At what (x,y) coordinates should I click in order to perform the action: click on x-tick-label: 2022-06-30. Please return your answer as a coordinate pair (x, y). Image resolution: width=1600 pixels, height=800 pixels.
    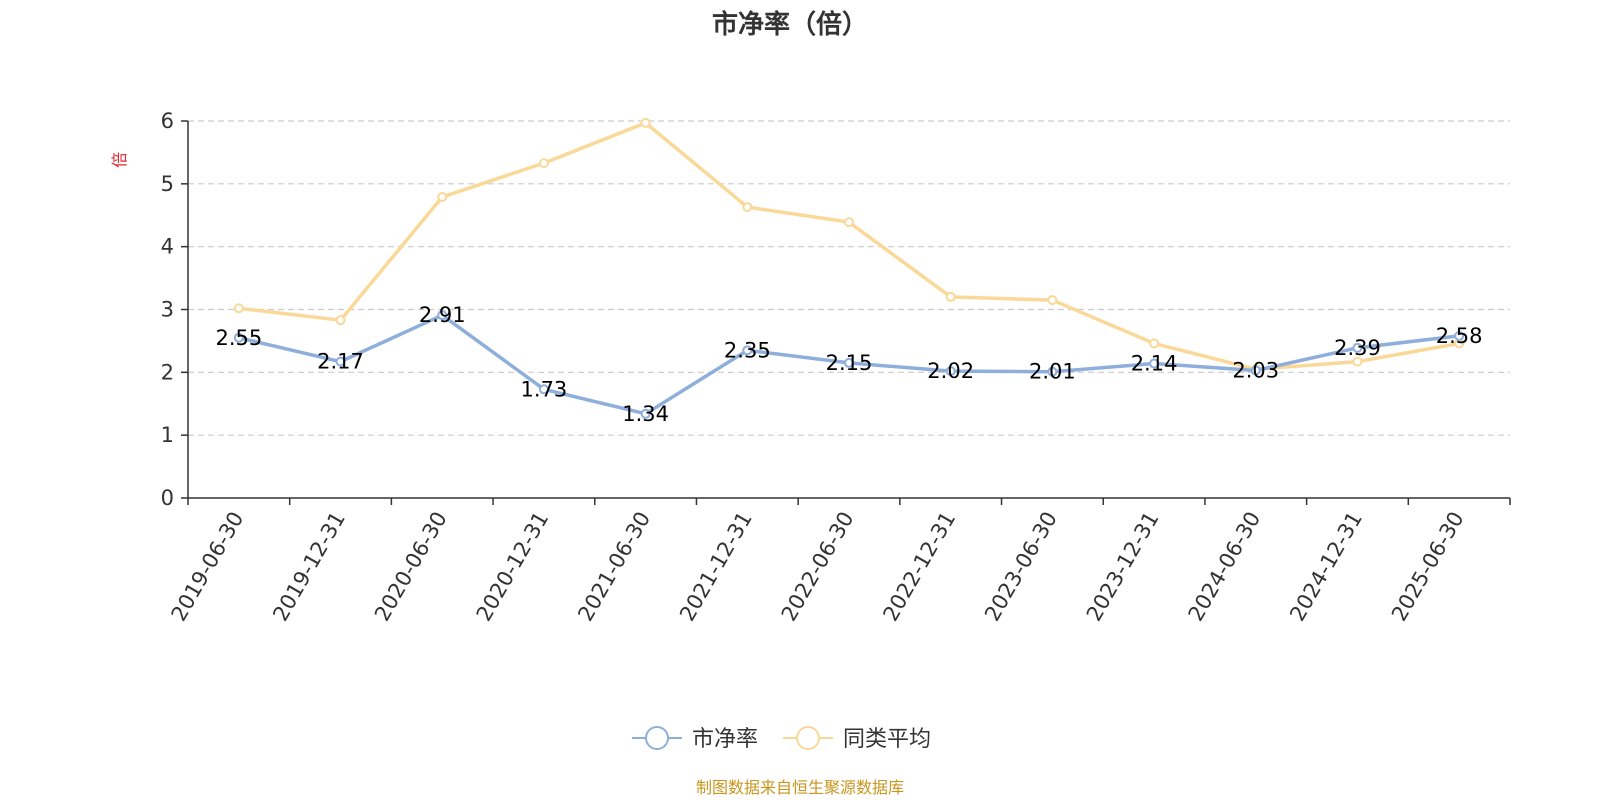
    Looking at the image, I should click on (818, 567).